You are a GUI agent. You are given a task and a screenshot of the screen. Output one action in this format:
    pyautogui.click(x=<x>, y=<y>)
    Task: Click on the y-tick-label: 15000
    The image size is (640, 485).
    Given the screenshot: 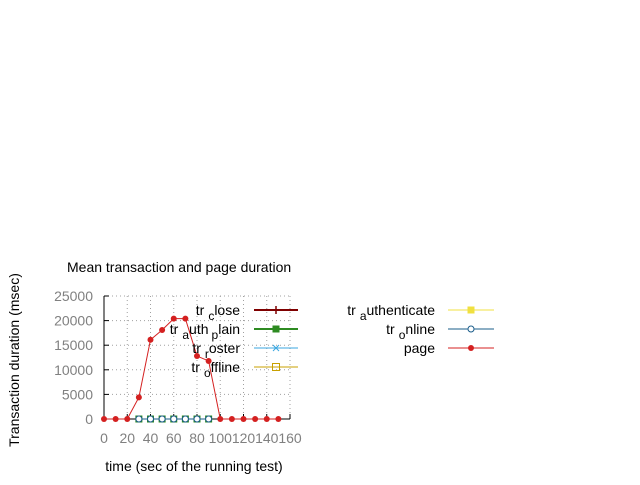 What is the action you would take?
    pyautogui.click(x=73, y=345)
    